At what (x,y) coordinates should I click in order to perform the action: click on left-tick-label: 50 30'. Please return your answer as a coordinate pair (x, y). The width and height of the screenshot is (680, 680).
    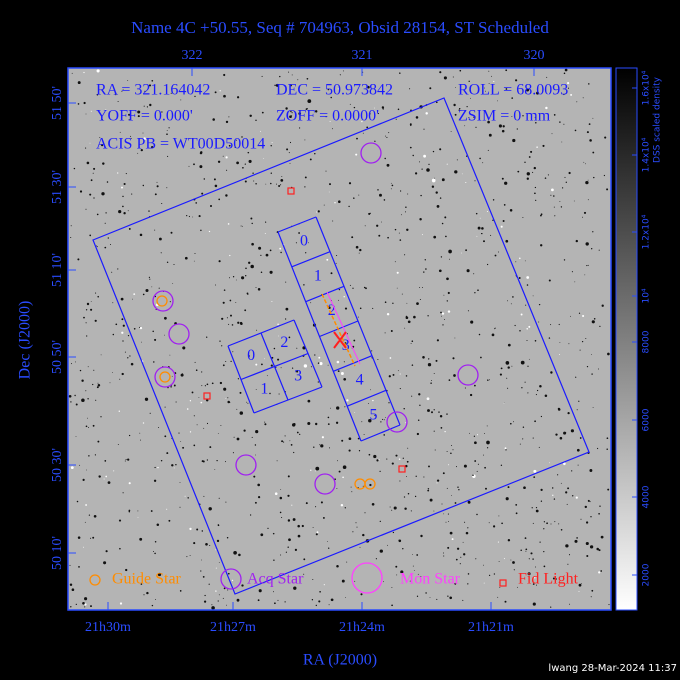
    Looking at the image, I should click on (57, 465).